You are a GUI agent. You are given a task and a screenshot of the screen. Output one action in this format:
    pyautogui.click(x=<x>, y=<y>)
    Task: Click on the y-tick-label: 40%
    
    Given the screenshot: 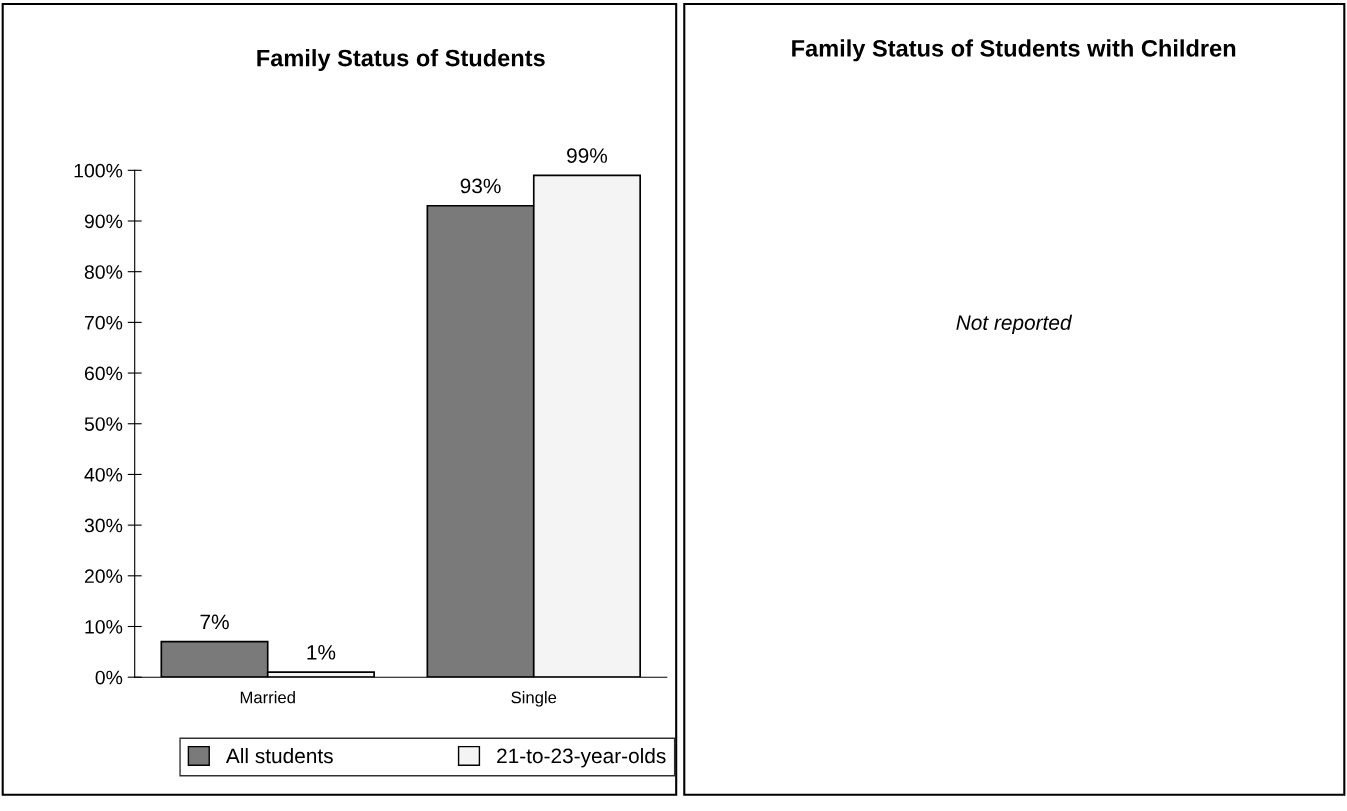 What is the action you would take?
    pyautogui.click(x=103, y=474)
    